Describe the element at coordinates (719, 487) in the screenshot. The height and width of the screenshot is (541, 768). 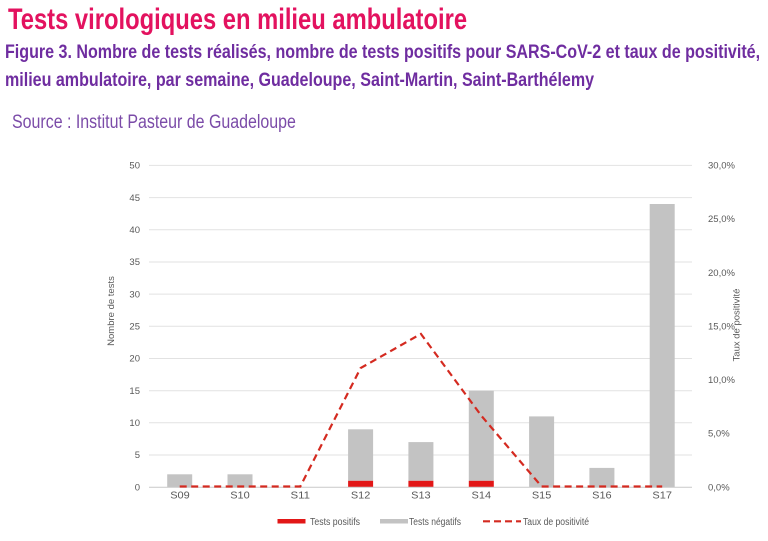
I see `svg-text: 0,0%` at that location.